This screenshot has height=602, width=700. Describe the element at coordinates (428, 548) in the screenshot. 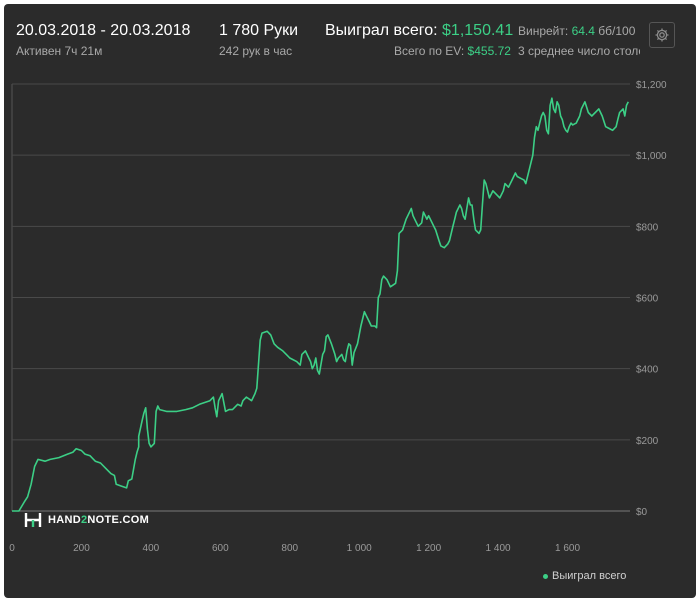

I see `x-tick-label: 1 200` at that location.